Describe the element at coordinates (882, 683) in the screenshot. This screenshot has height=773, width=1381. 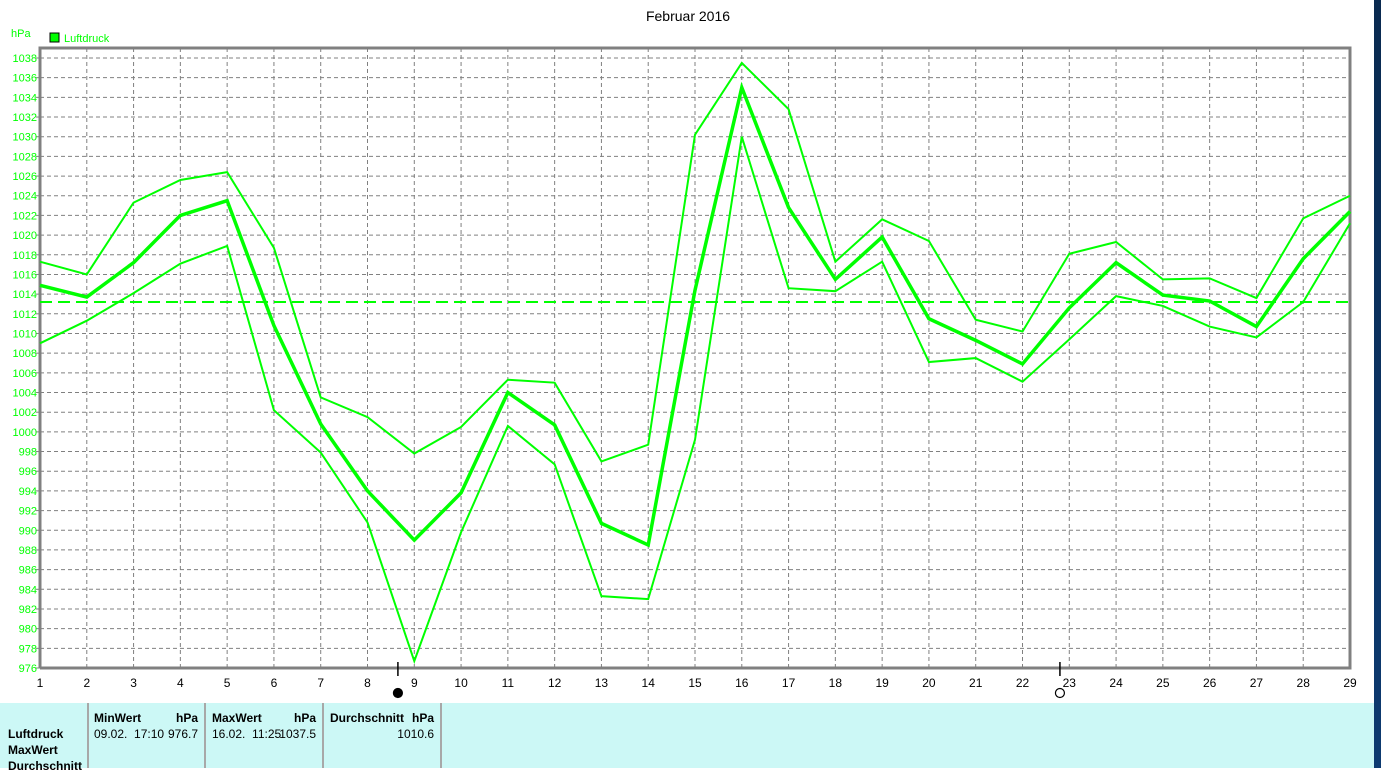
I see `x-tick-label: 19` at that location.